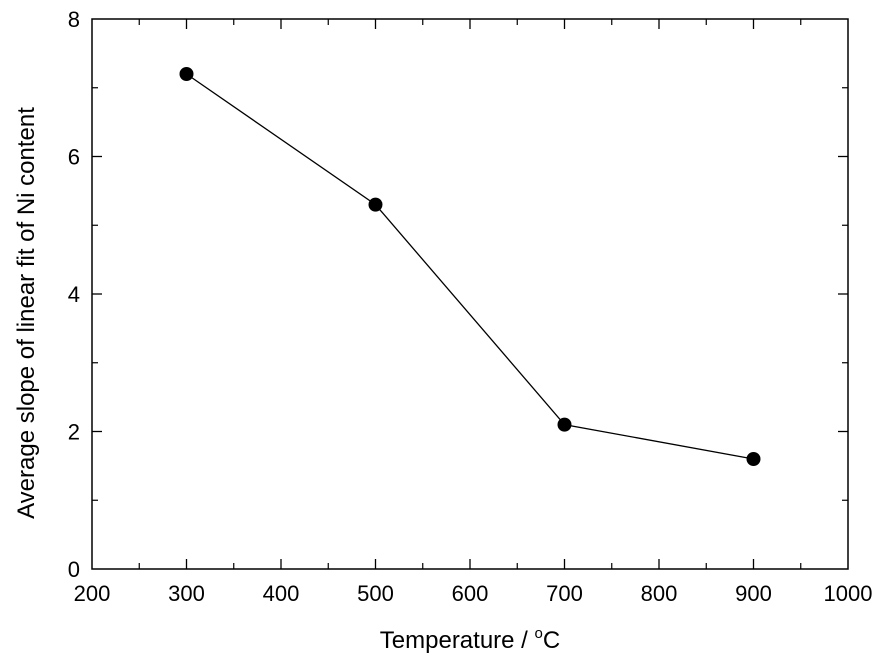 The width and height of the screenshot is (886, 658). What do you see at coordinates (186, 593) in the screenshot?
I see `x-tick-label: 300` at bounding box center [186, 593].